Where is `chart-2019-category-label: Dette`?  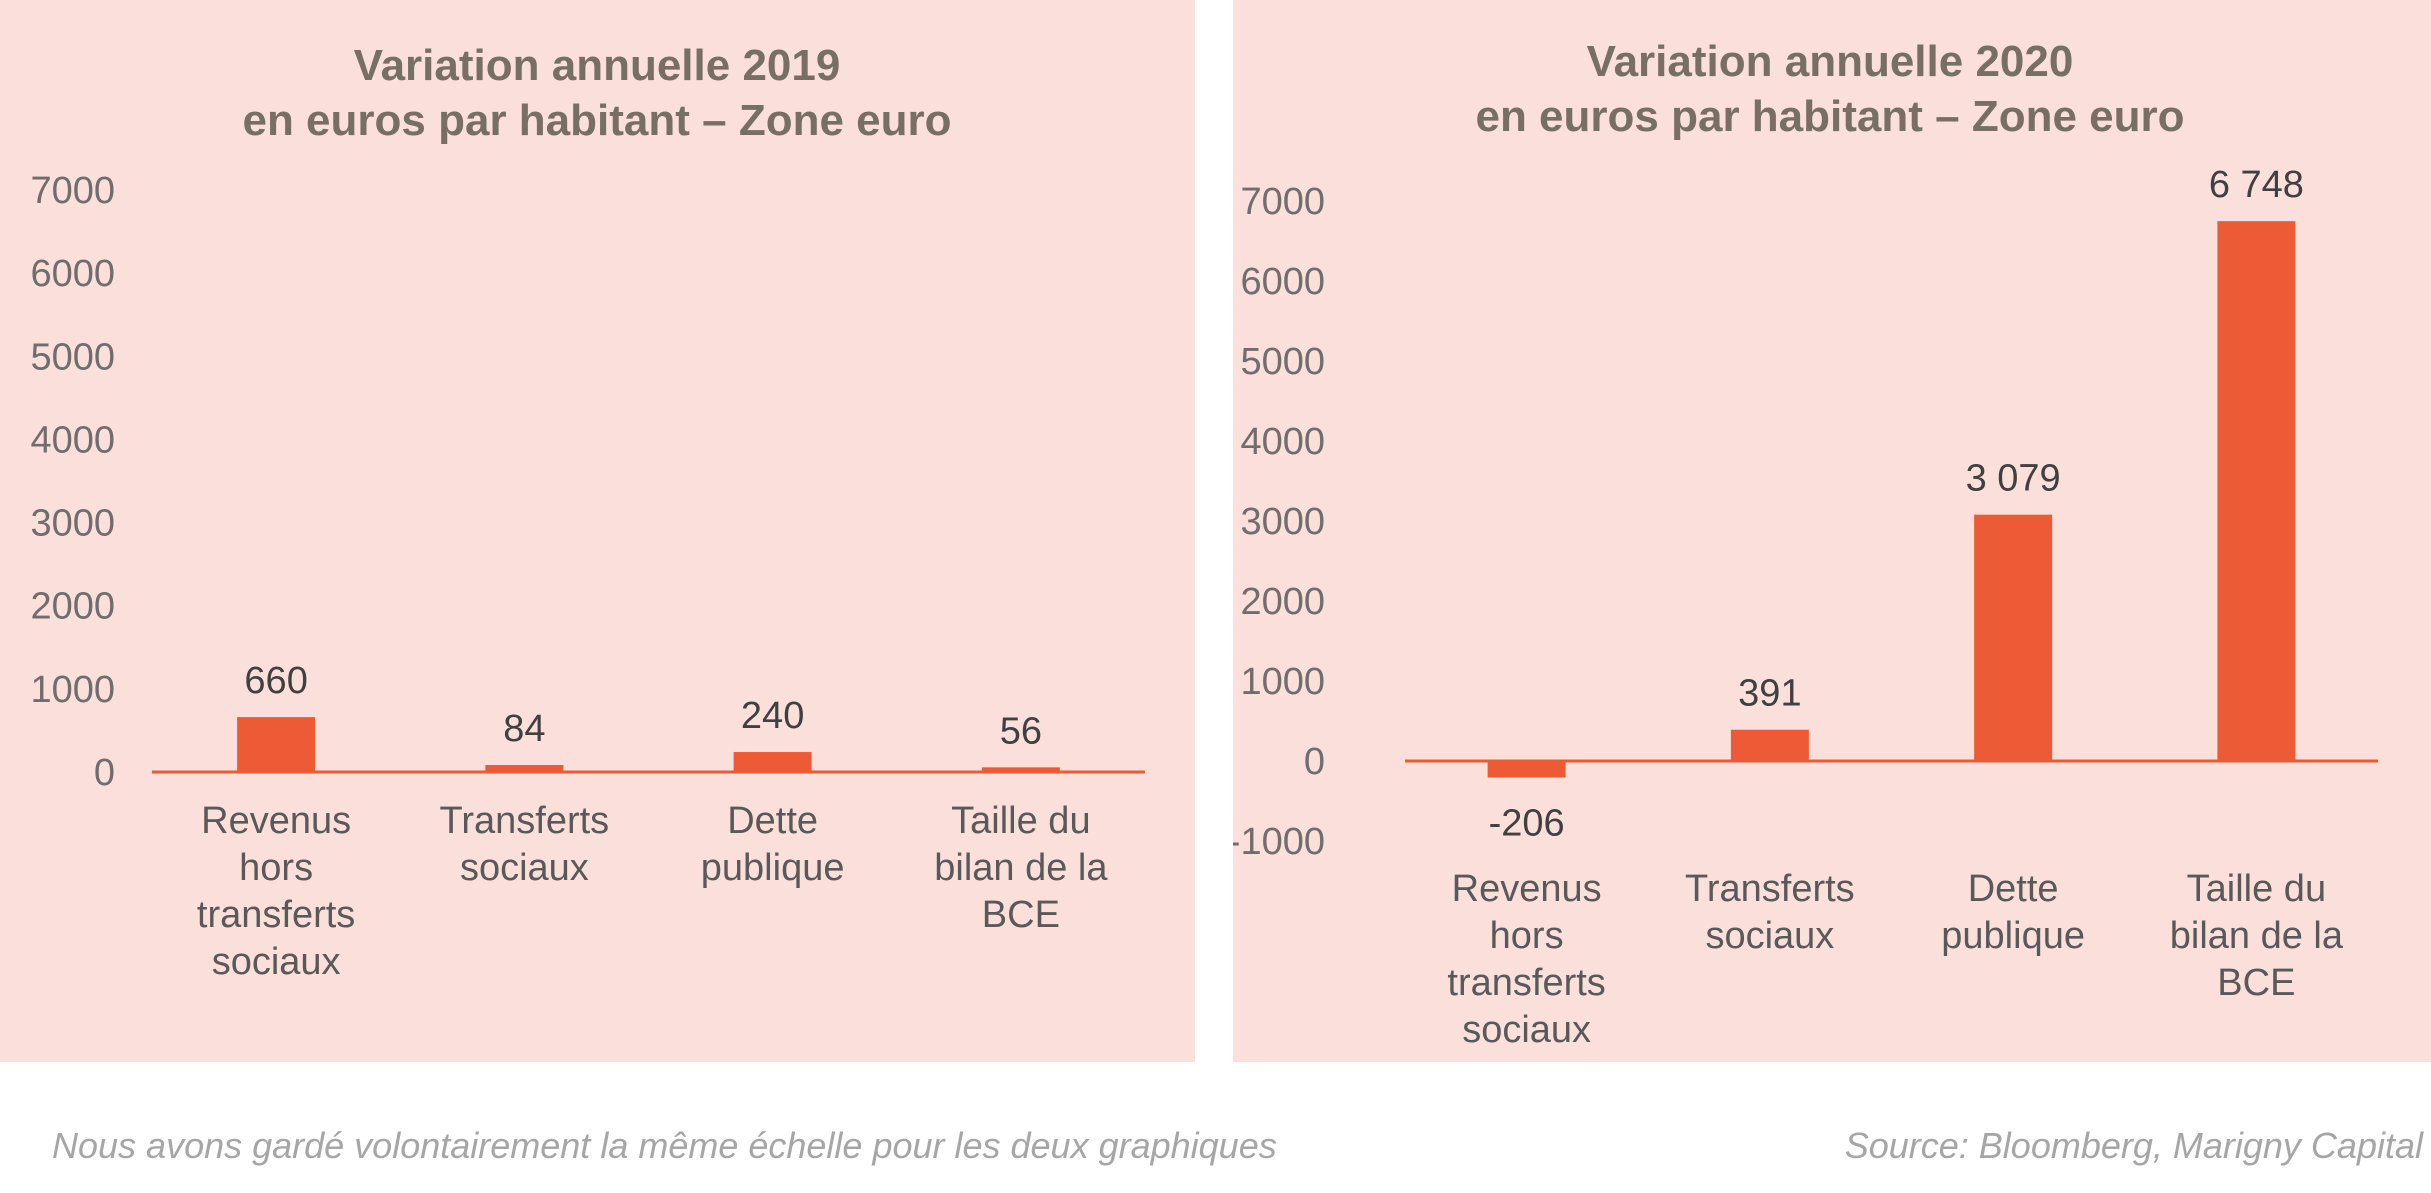
chart-2019-category-label: Dette is located at coordinates (772, 821).